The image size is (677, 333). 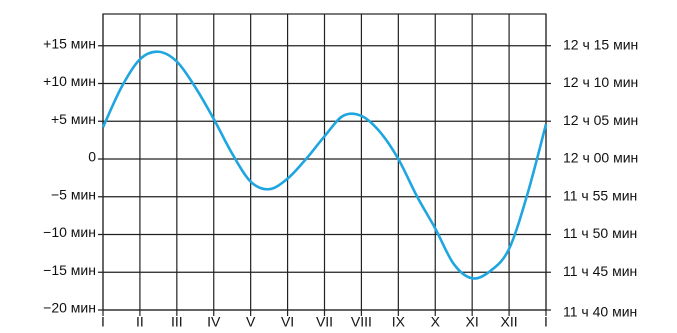 I want to click on x-tick-label: XI, so click(x=472, y=322).